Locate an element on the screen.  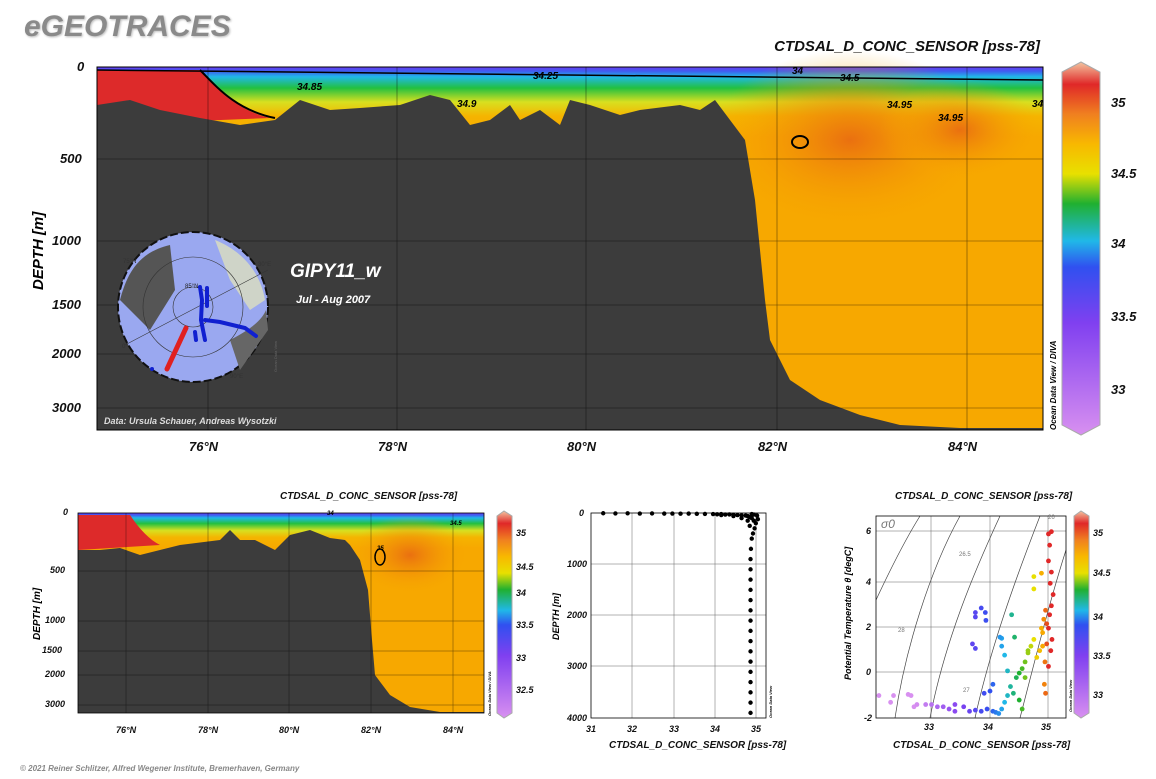
map-label: 85°N is located at coordinates (192, 287).